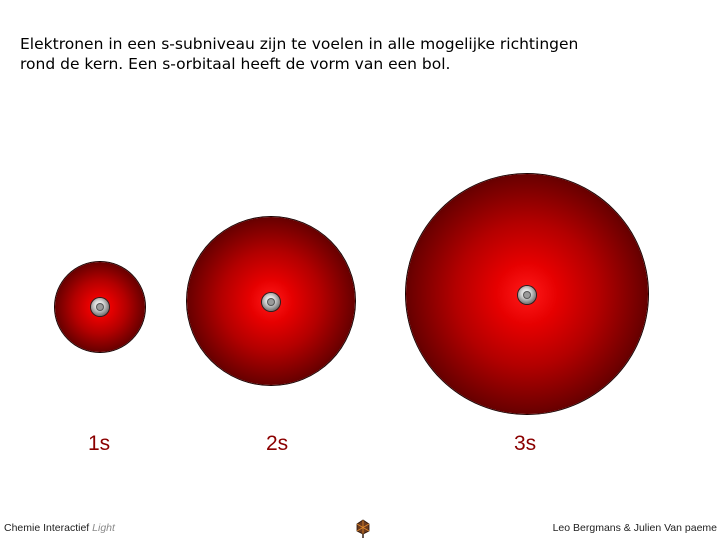  Describe the element at coordinates (271, 302) in the screenshot. I see `nucleus-2s` at that location.